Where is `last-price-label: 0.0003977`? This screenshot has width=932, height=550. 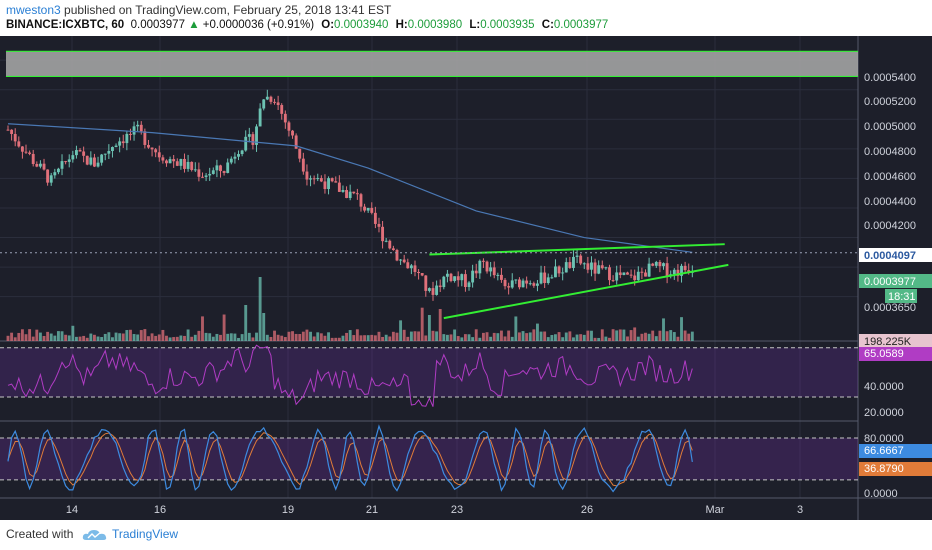 last-price-label: 0.0003977 is located at coordinates (890, 282).